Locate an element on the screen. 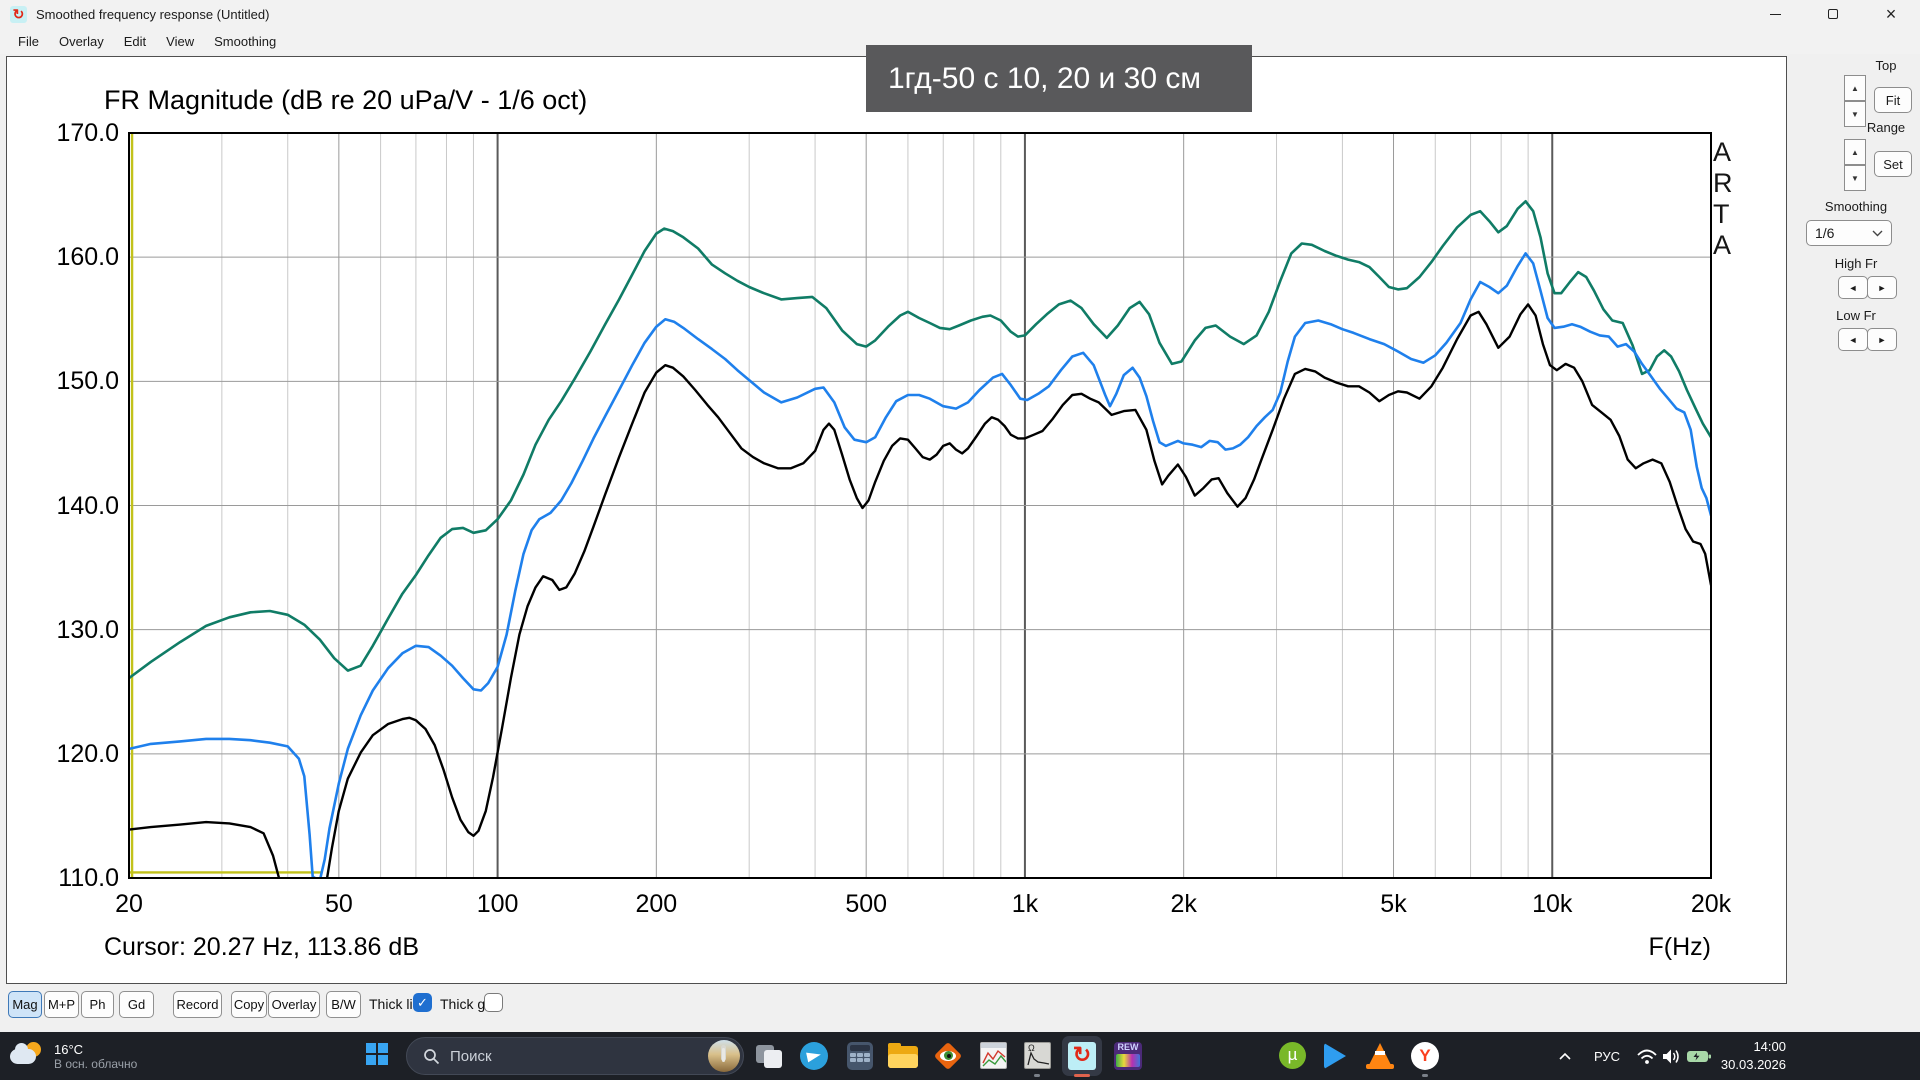 This screenshot has width=1920, height=1080. taskbar-icon-task-view is located at coordinates (770, 1056).